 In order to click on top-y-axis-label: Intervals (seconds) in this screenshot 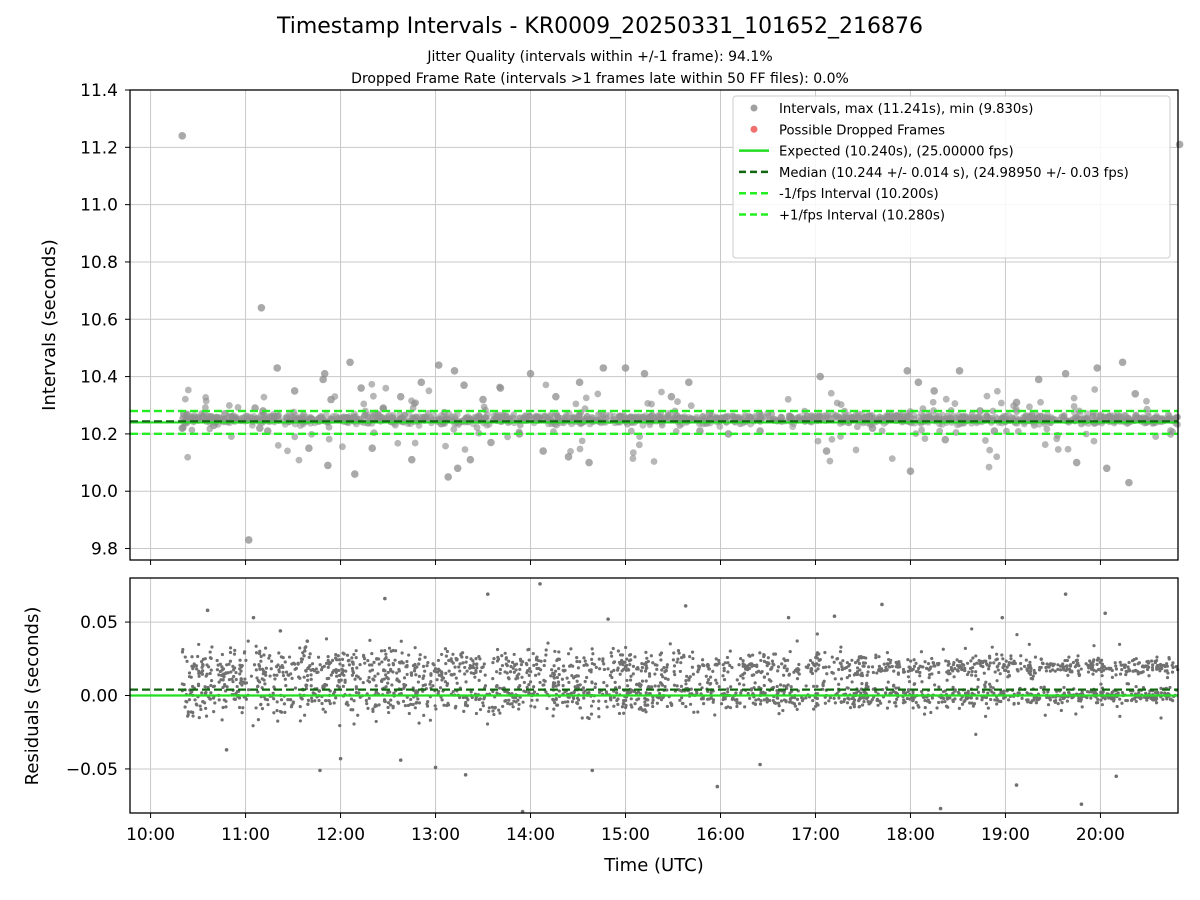, I will do `click(49, 325)`.